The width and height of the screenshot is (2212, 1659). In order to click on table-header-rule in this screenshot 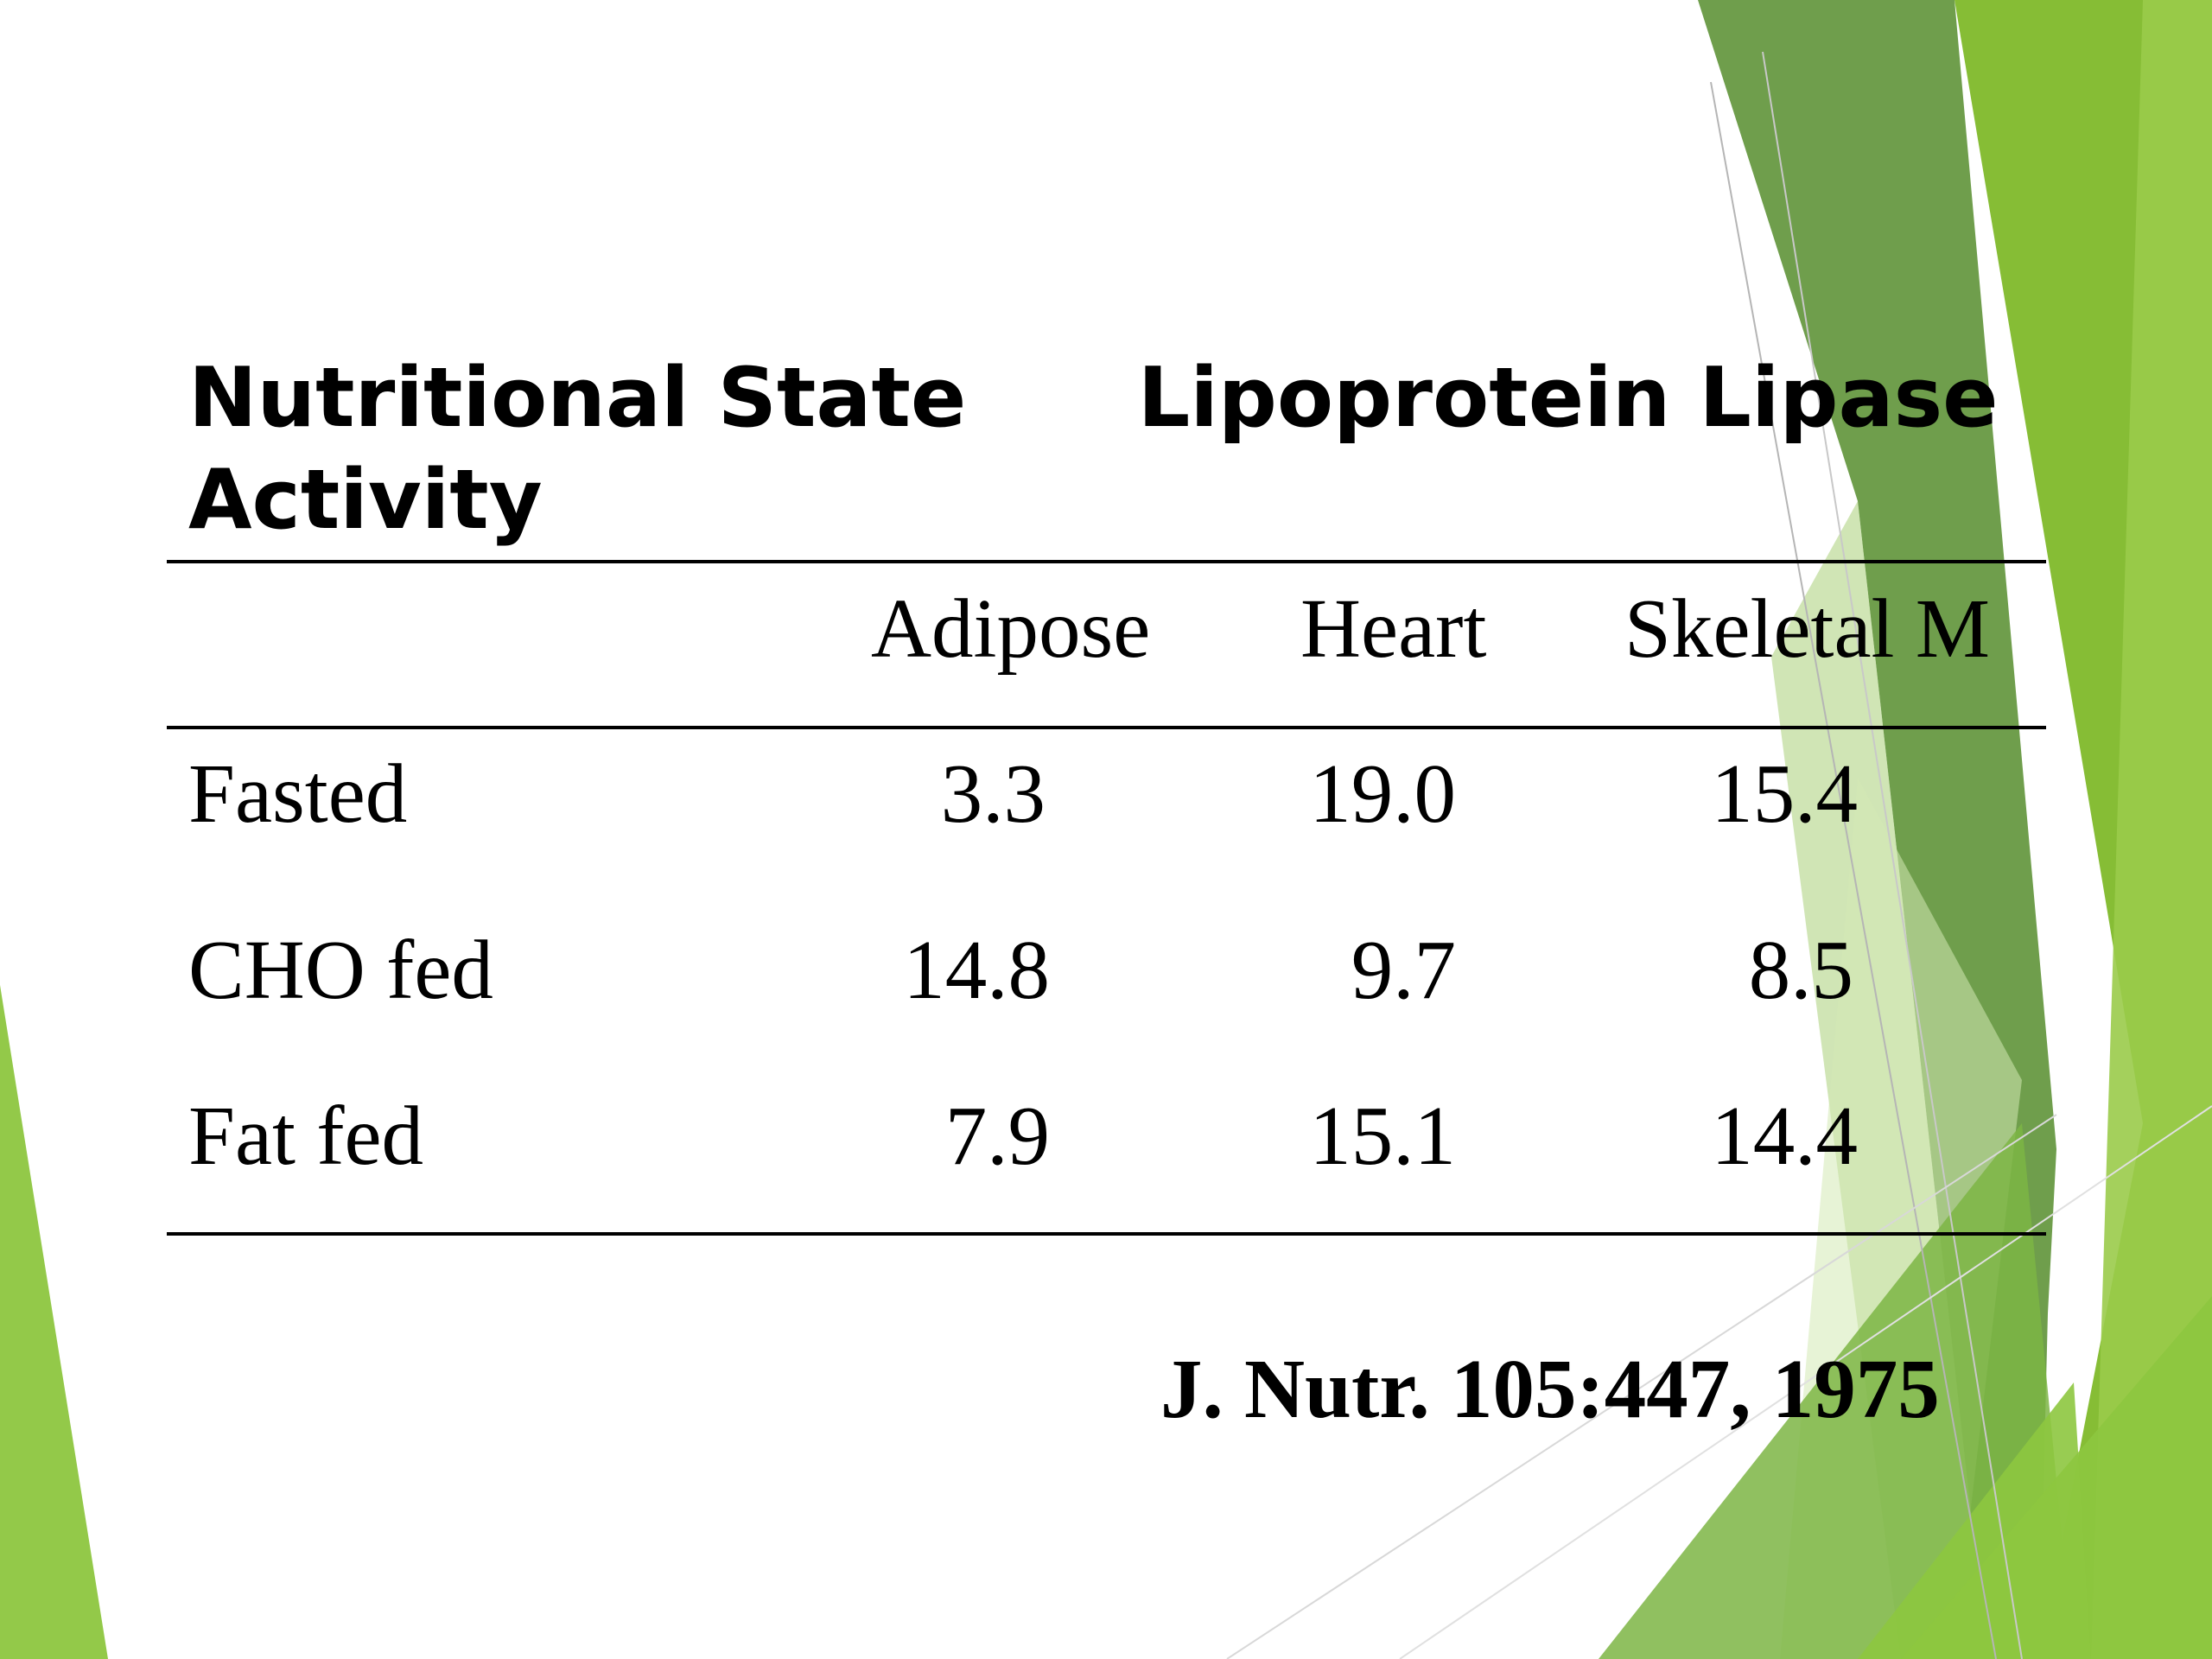, I will do `click(1106, 727)`.